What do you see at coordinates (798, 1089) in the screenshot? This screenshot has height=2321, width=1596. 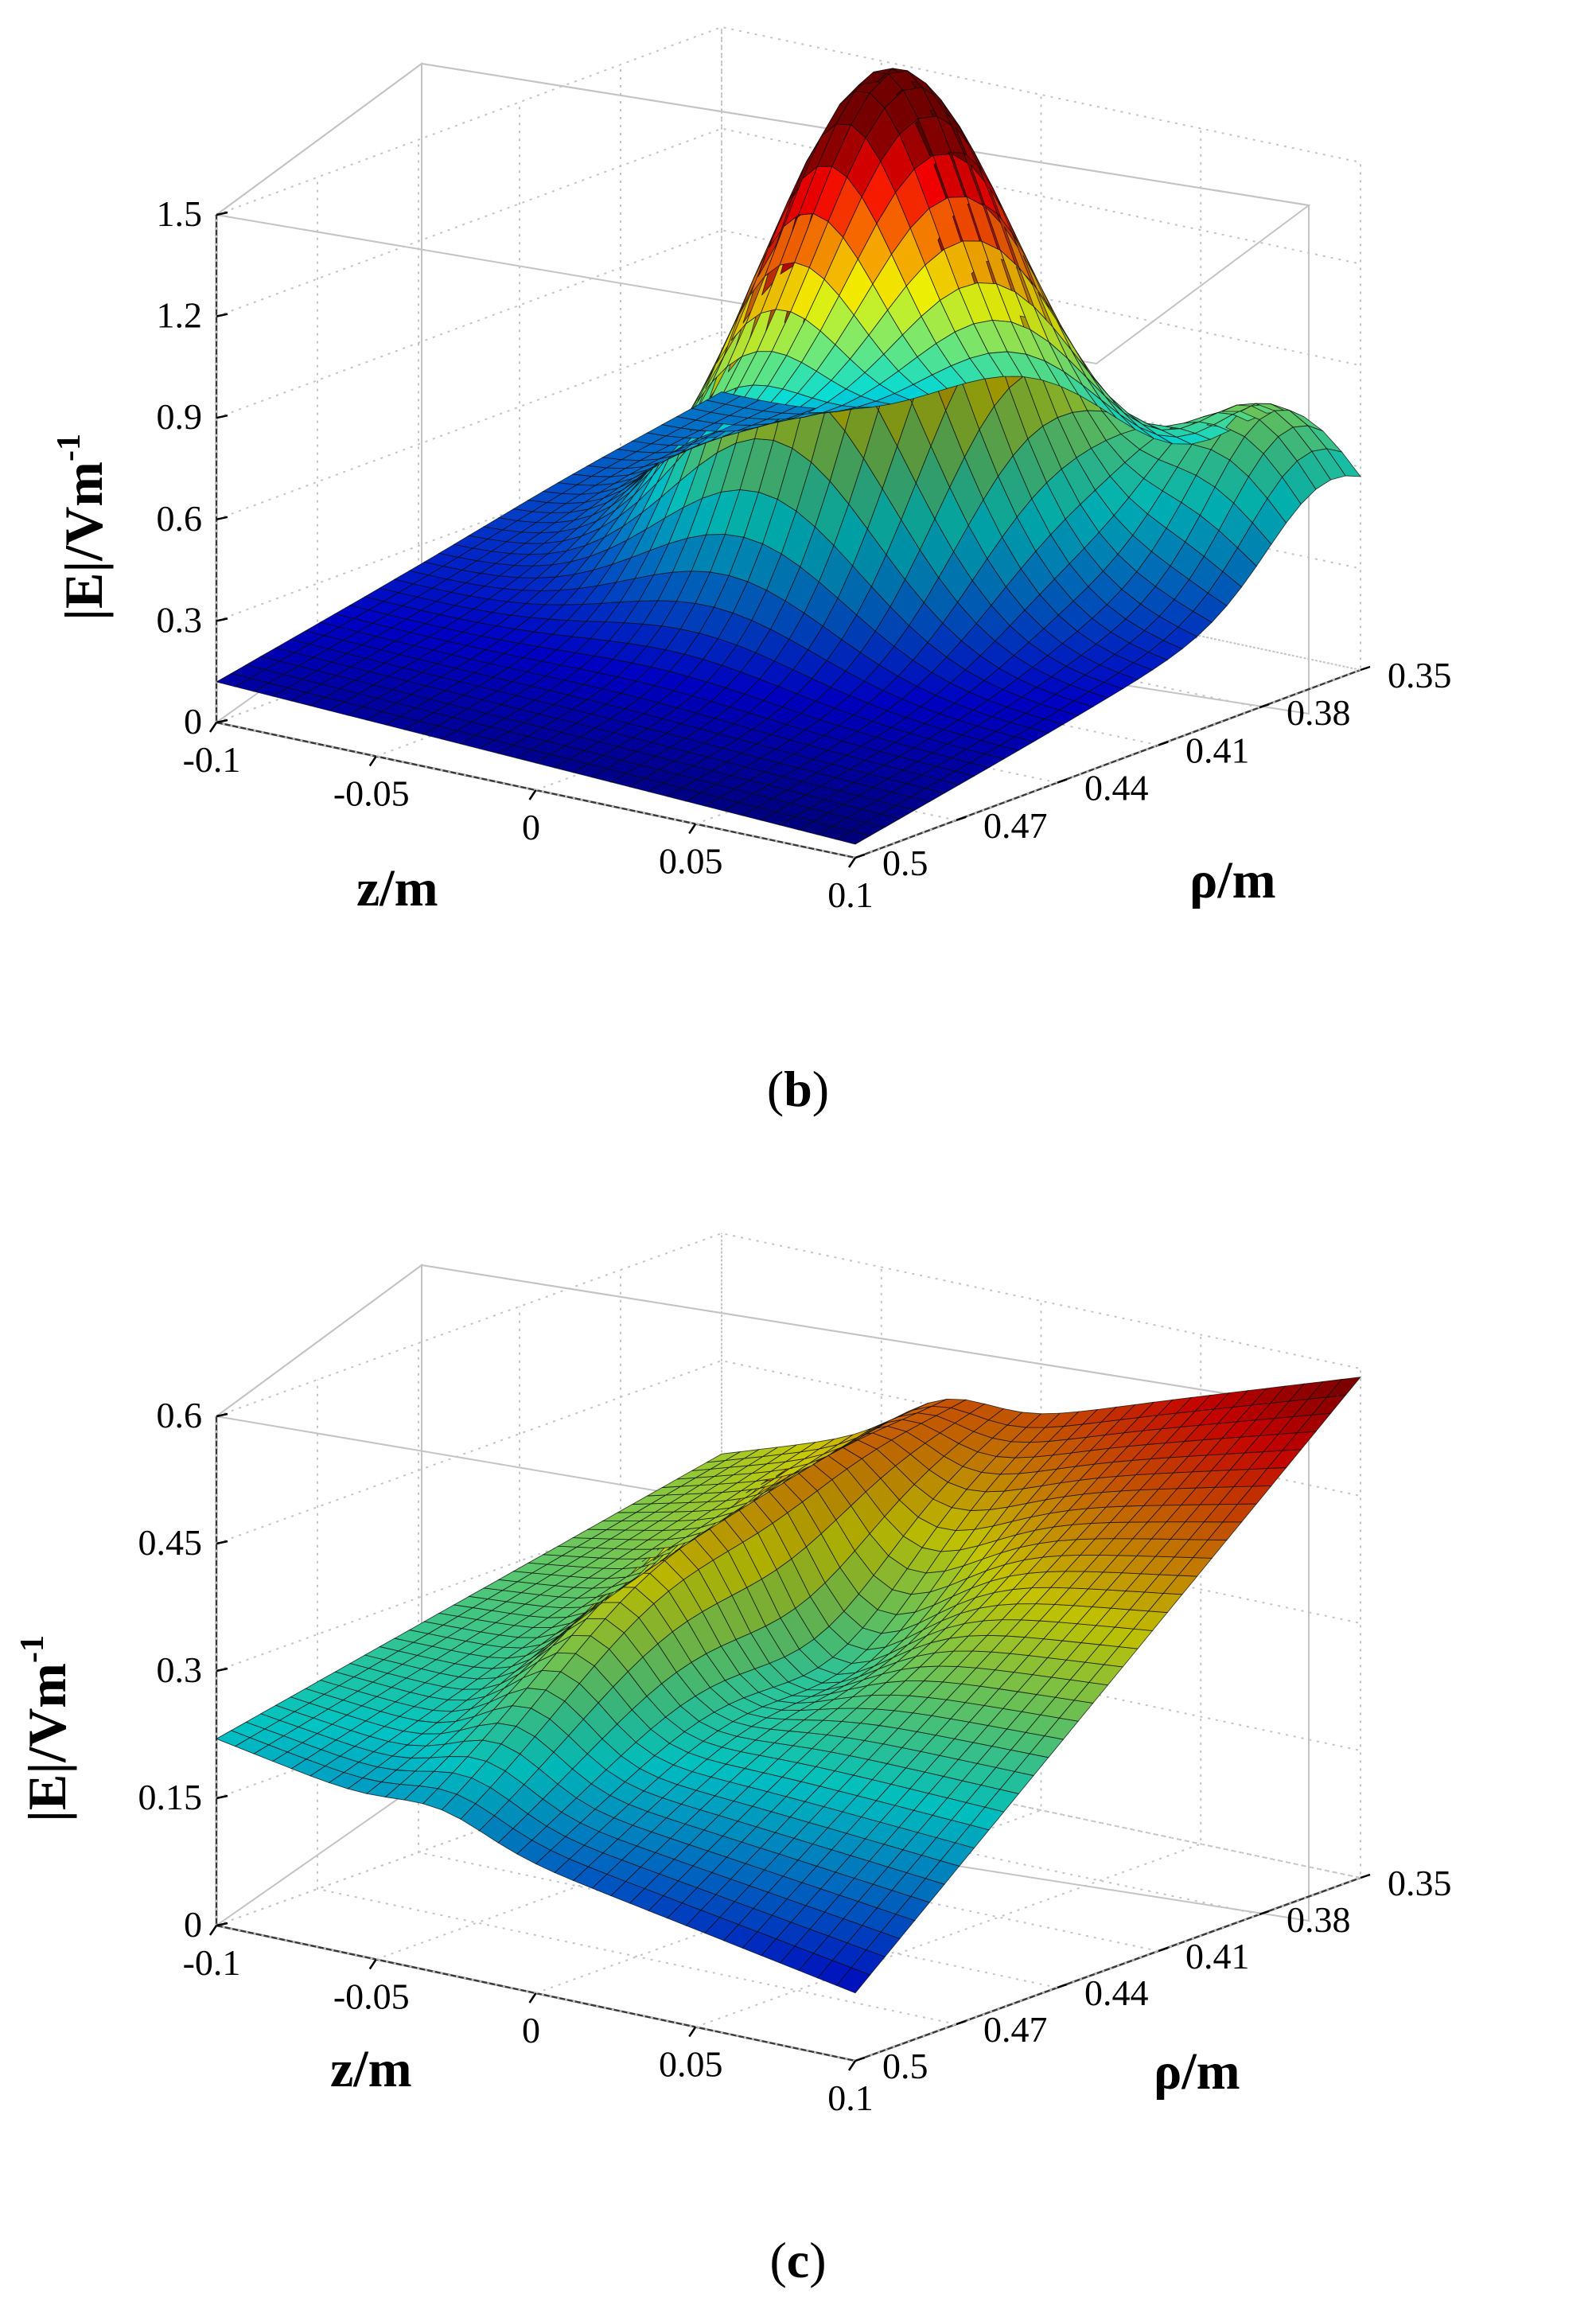 I see `panel-caption-b: (b)` at bounding box center [798, 1089].